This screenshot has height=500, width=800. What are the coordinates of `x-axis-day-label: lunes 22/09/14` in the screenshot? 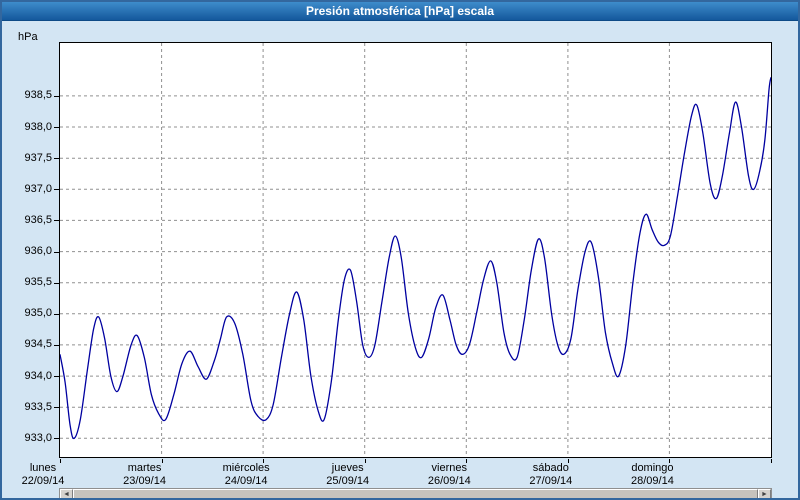 It's located at (43, 475).